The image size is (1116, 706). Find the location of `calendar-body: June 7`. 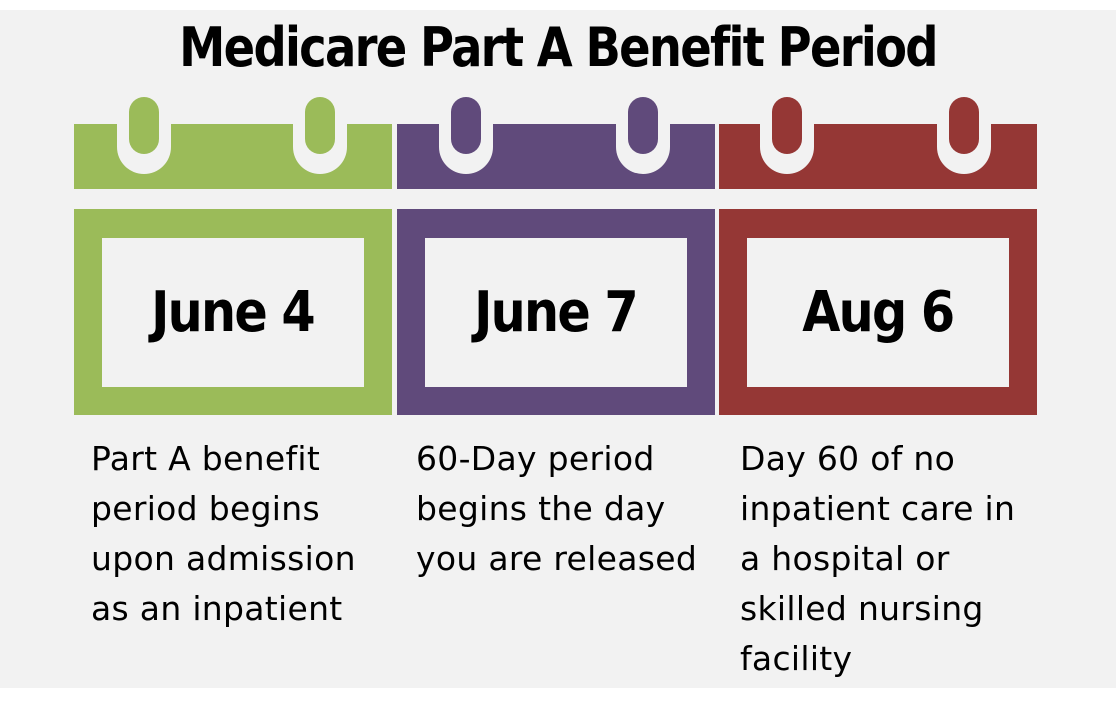

calendar-body: June 7 is located at coordinates (556, 312).